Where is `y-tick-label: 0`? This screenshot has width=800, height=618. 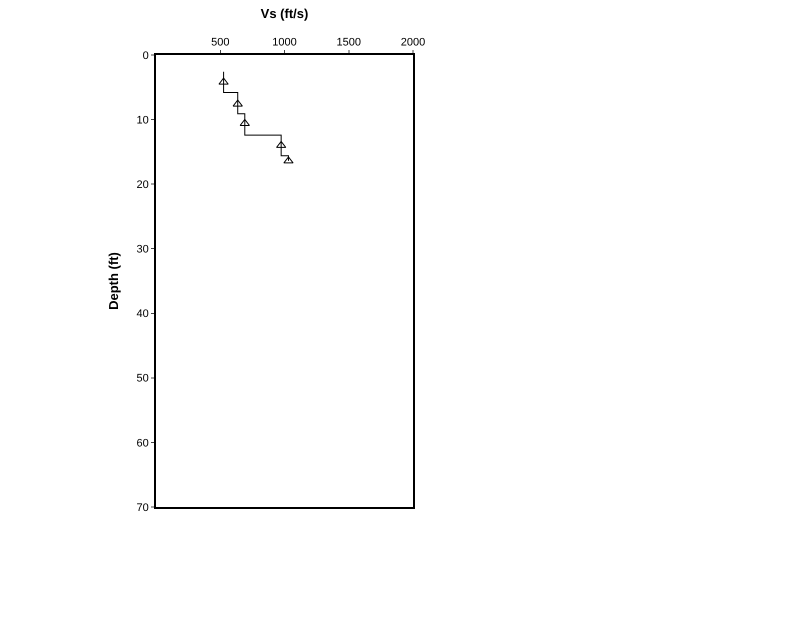 y-tick-label: 0 is located at coordinates (145, 56).